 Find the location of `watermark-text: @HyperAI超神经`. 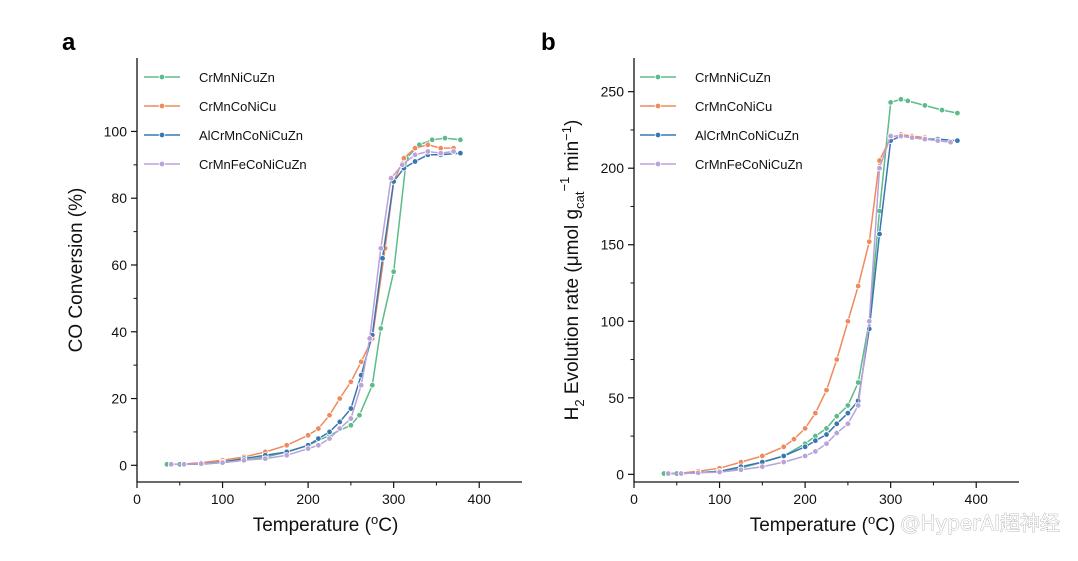

watermark-text: @HyperAI超神经 is located at coordinates (980, 523).